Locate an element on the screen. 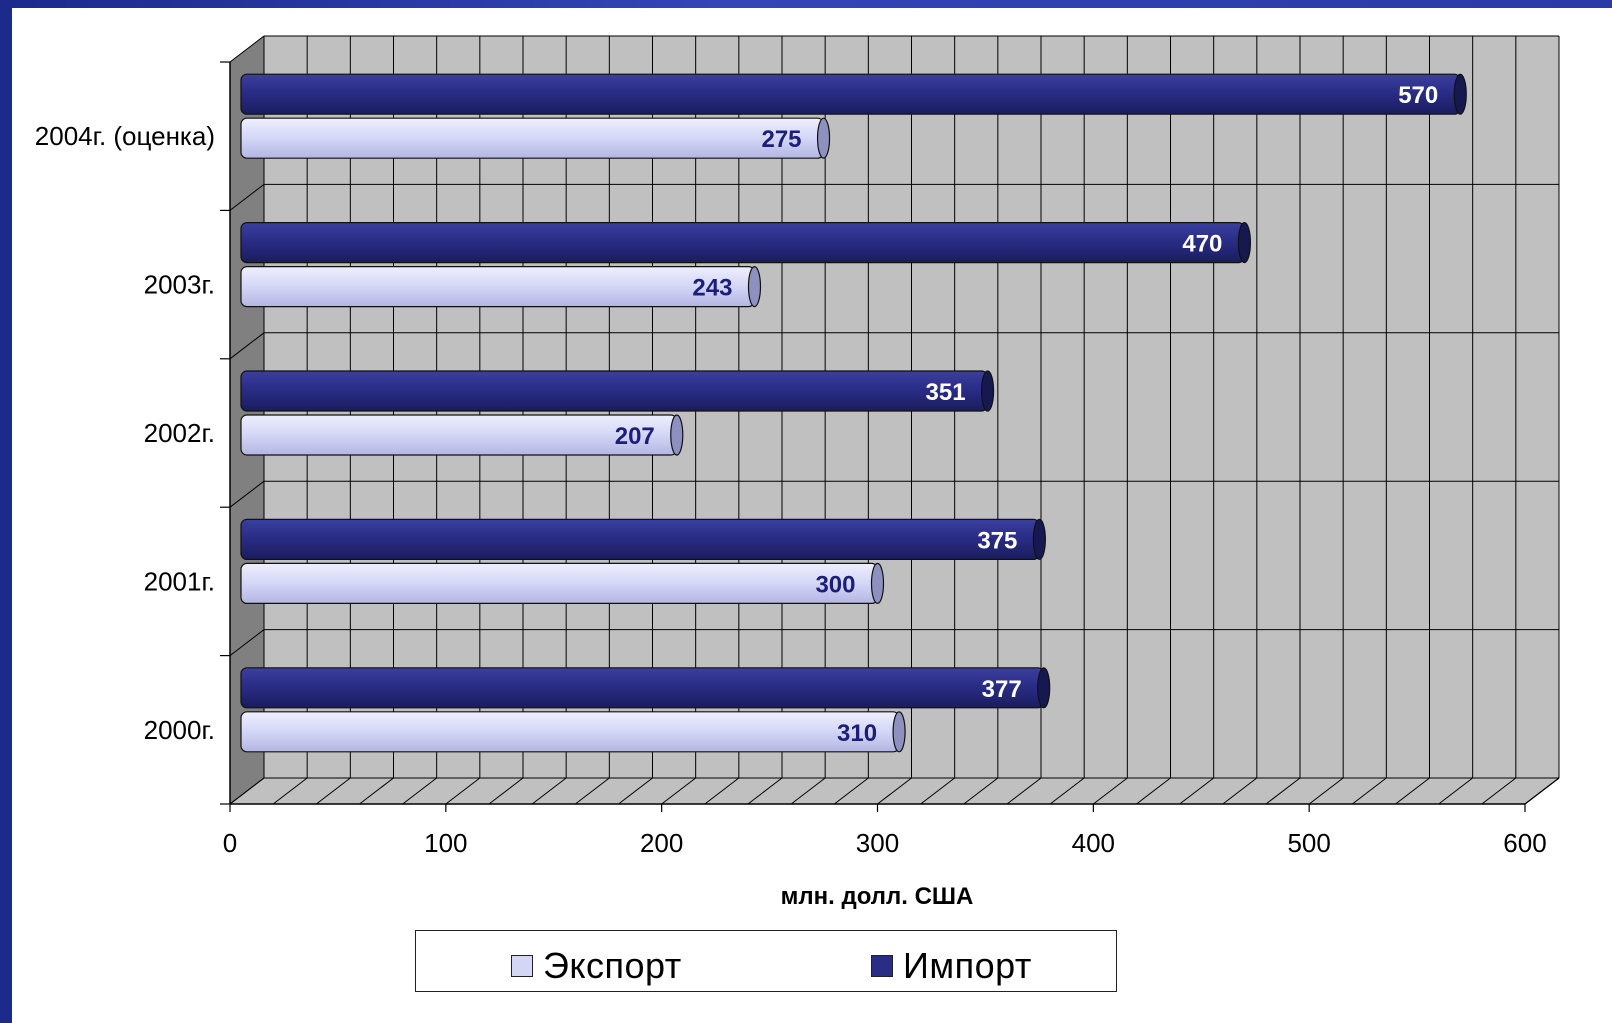 The height and width of the screenshot is (1023, 1612). legend-item-import: Импорт is located at coordinates (951, 966).